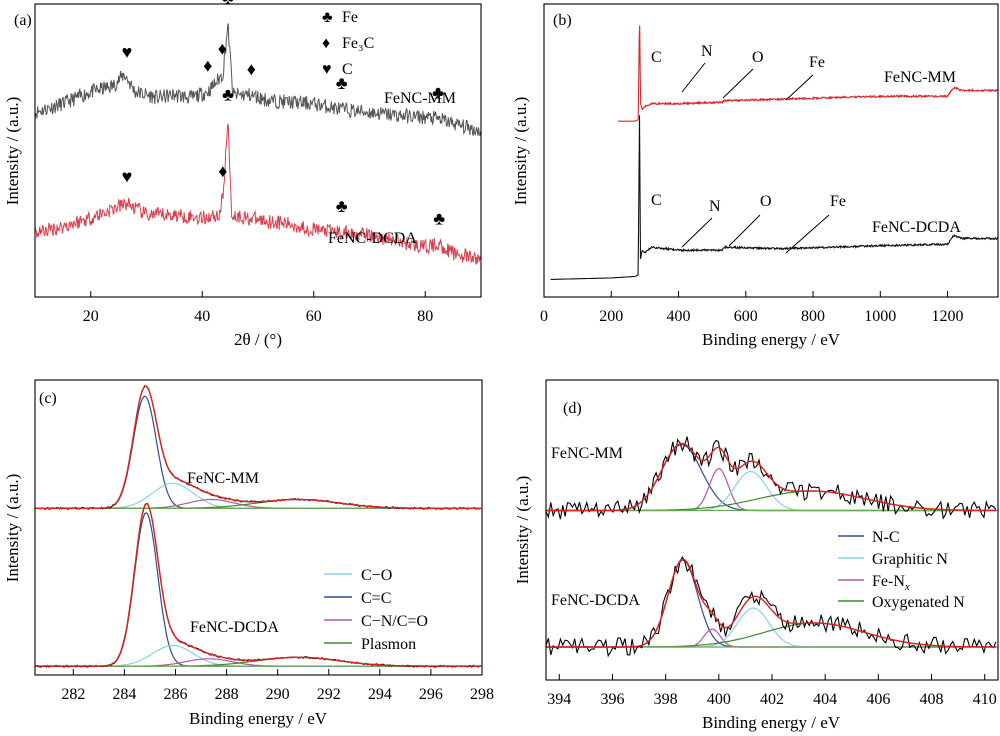 This screenshot has height=736, width=1000. Describe the element at coordinates (277, 686) in the screenshot. I see `x-axis: 282 284 286 288 290 292 294 296 298` at that location.